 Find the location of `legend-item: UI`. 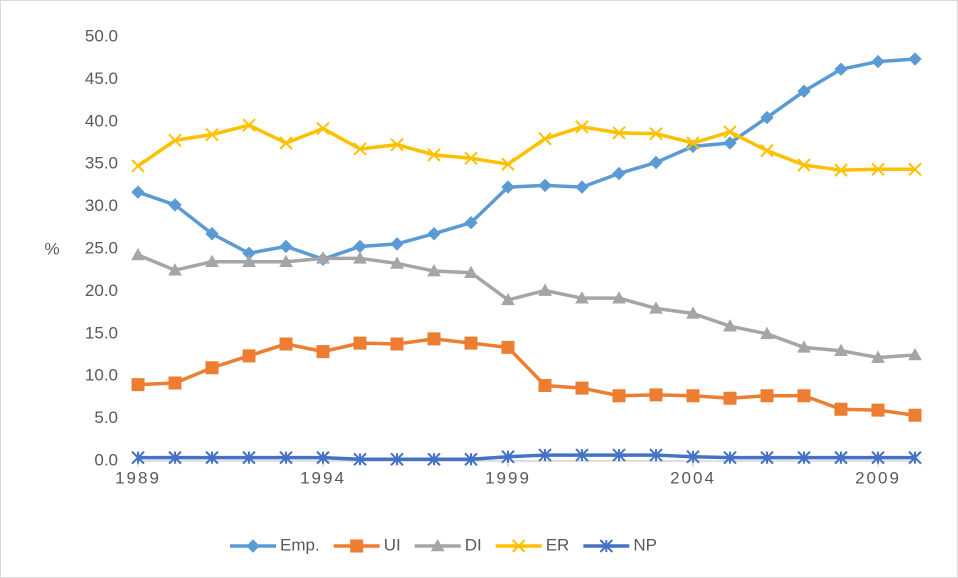

legend-item: UI is located at coordinates (367, 544).